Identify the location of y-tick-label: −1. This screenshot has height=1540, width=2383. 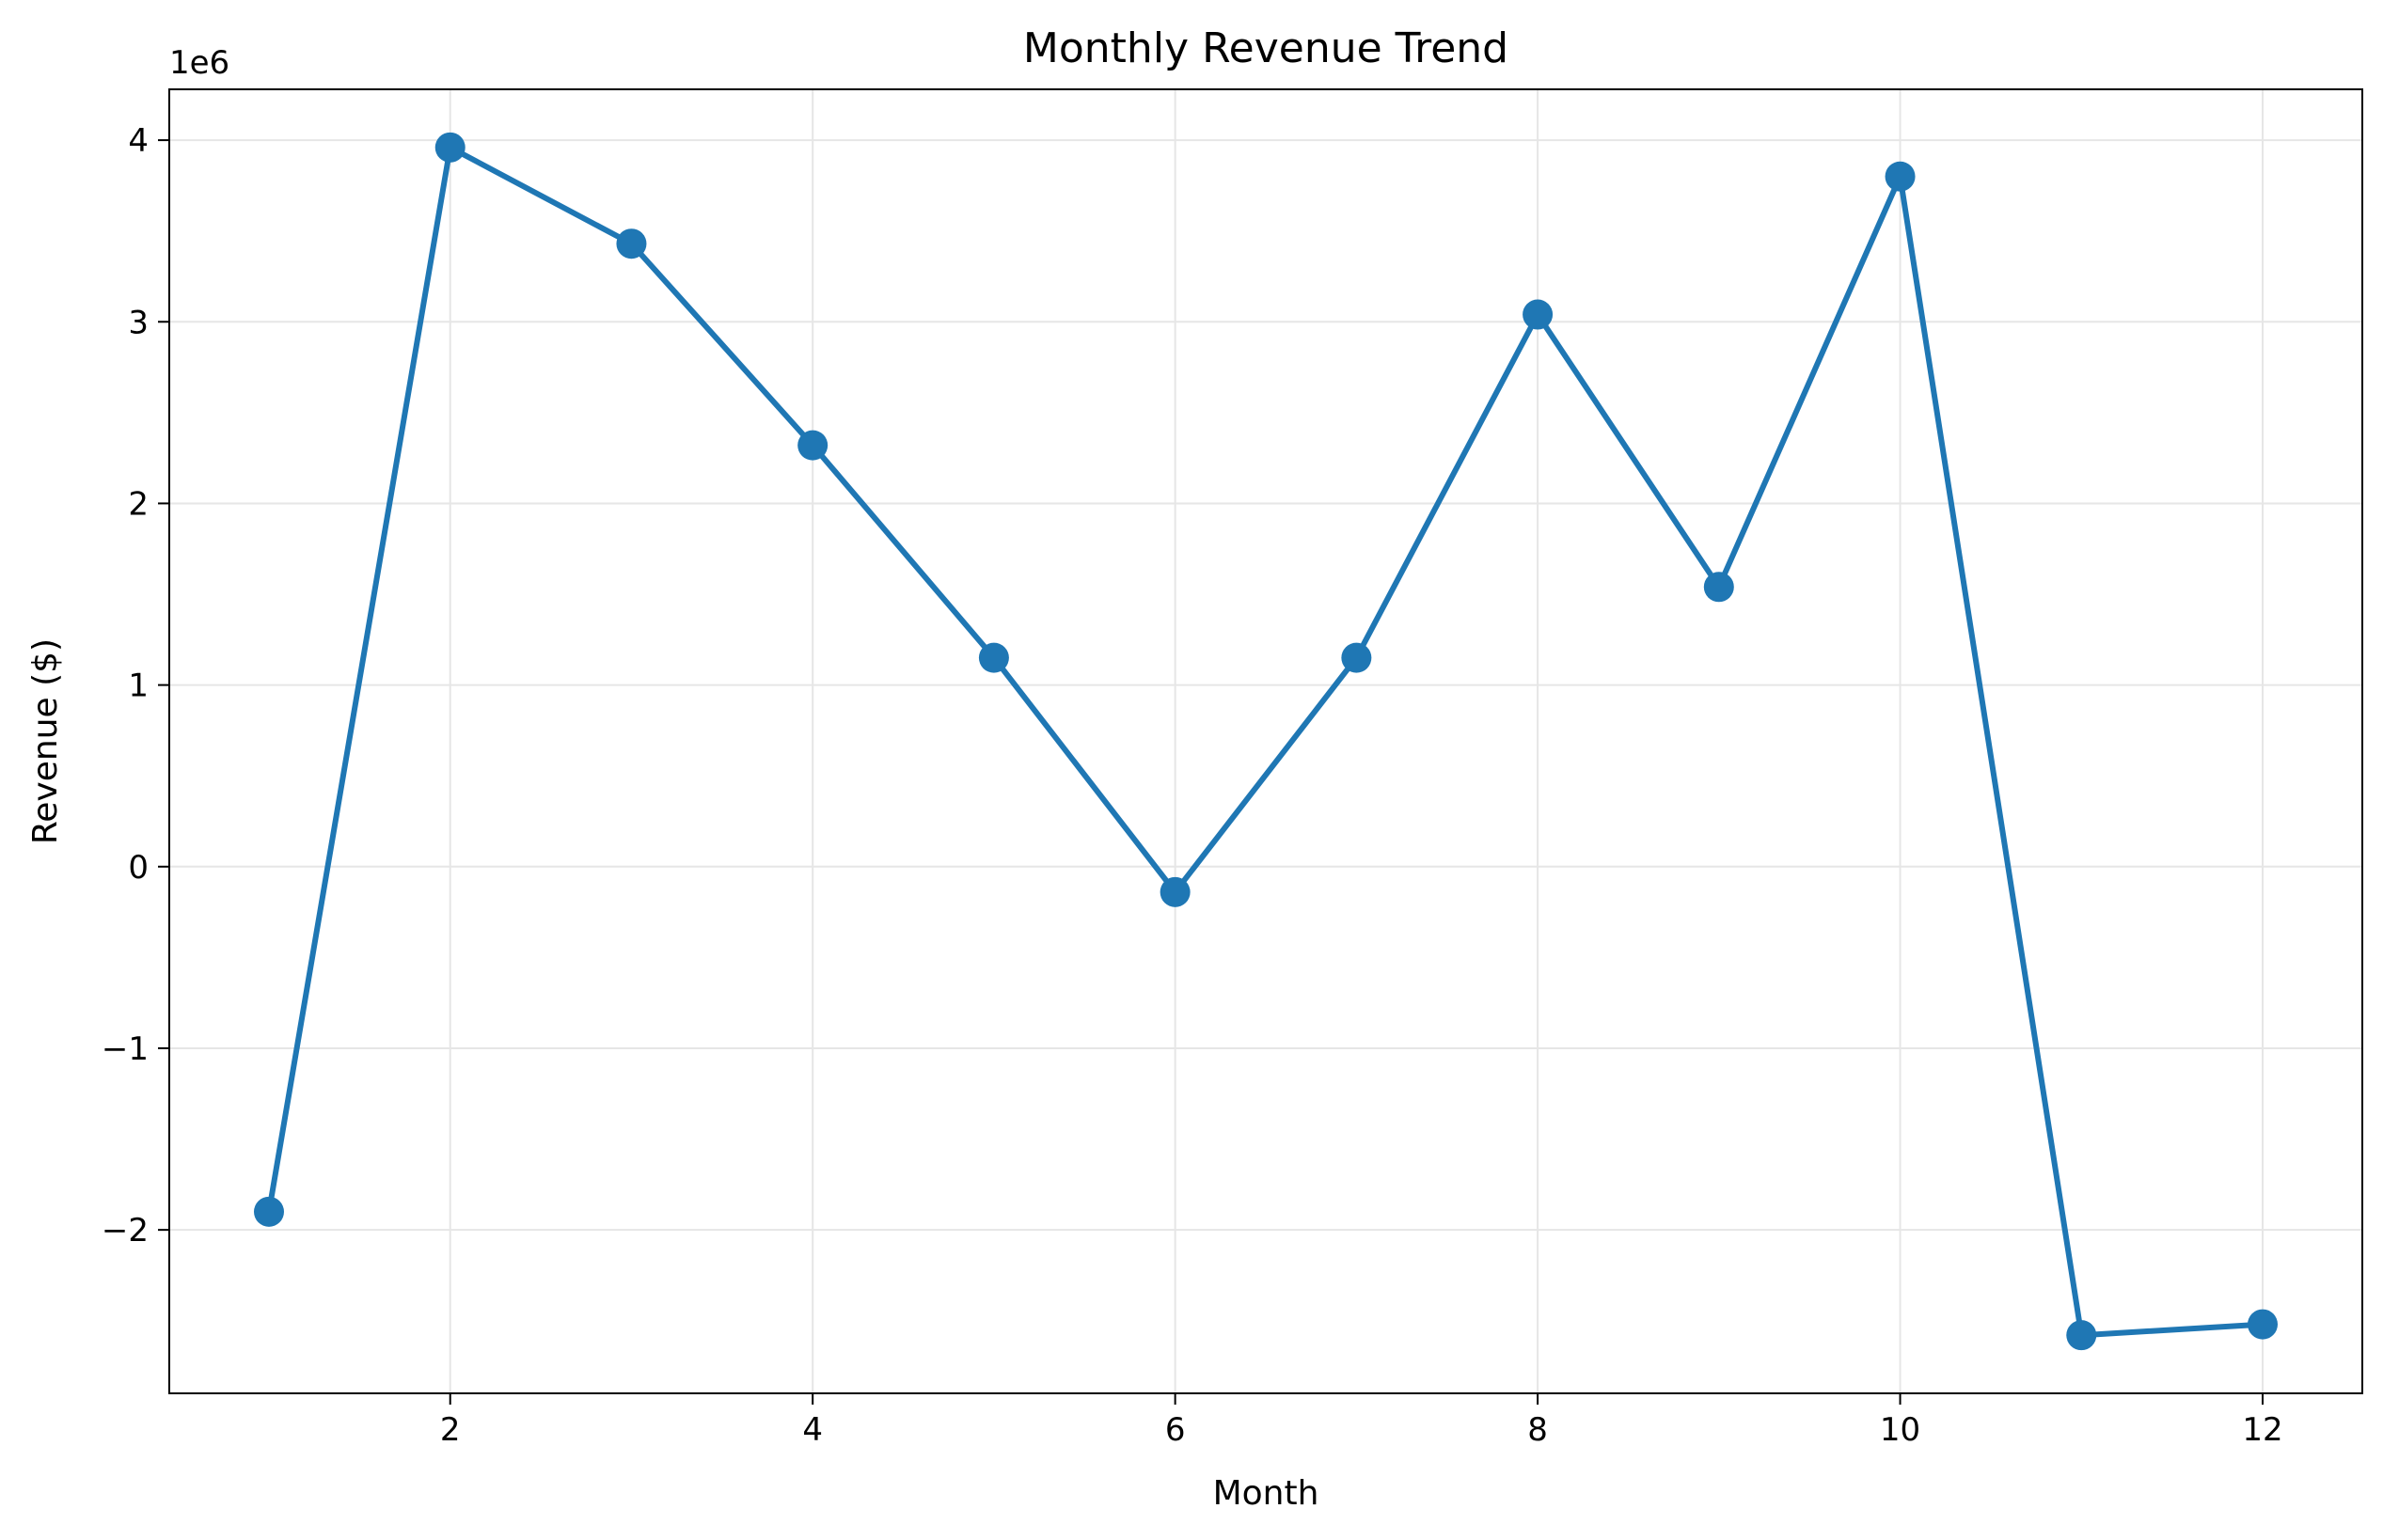
(125, 1049).